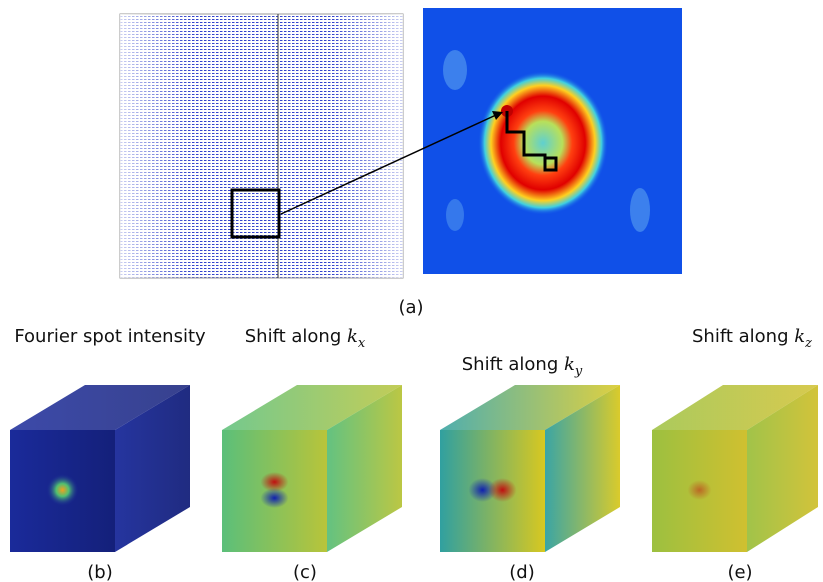 This screenshot has height=582, width=823. I want to click on panel-title: Shift along ky, so click(522, 366).